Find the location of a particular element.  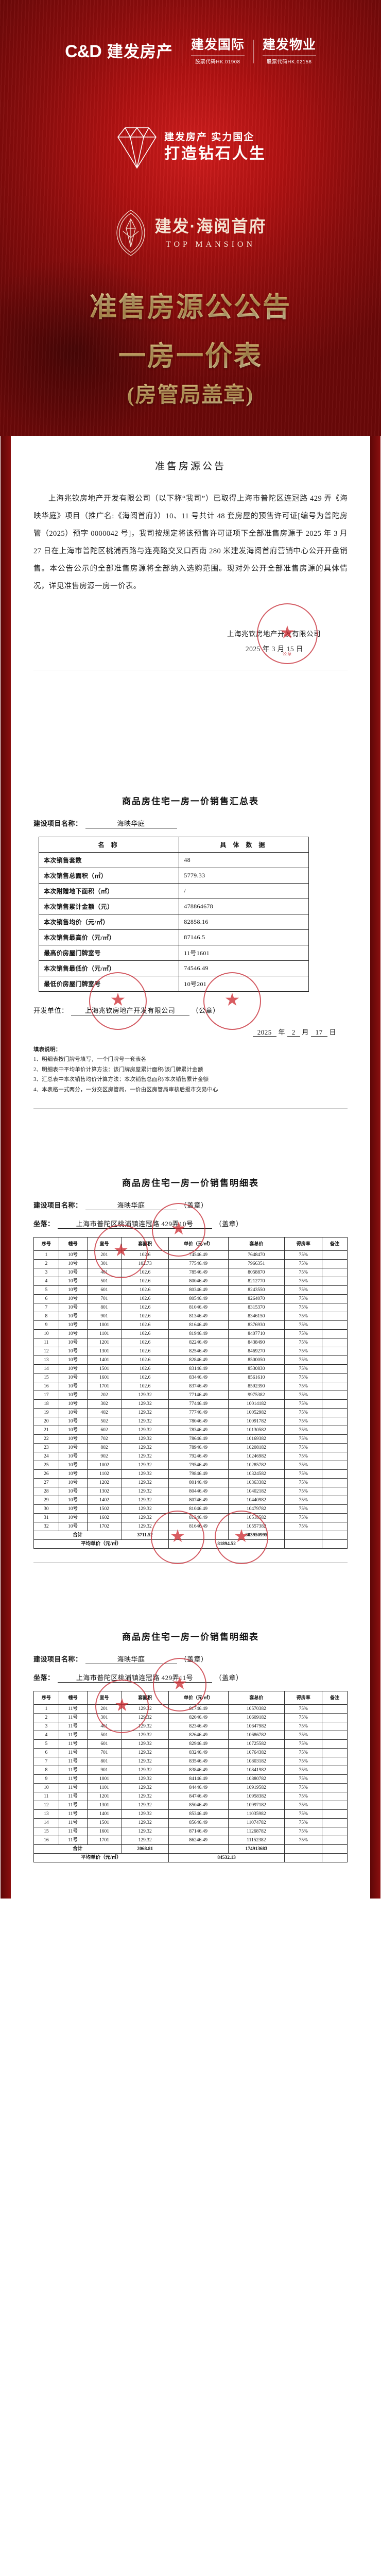

table-cell: 1701 is located at coordinates (104, 1840).